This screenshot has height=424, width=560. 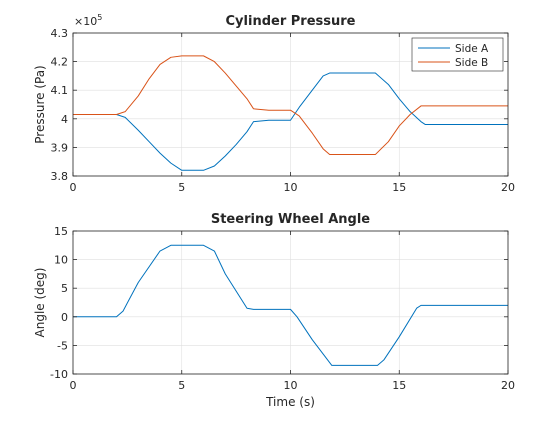 I want to click on y-tick-label: 4.2, so click(x=60, y=62).